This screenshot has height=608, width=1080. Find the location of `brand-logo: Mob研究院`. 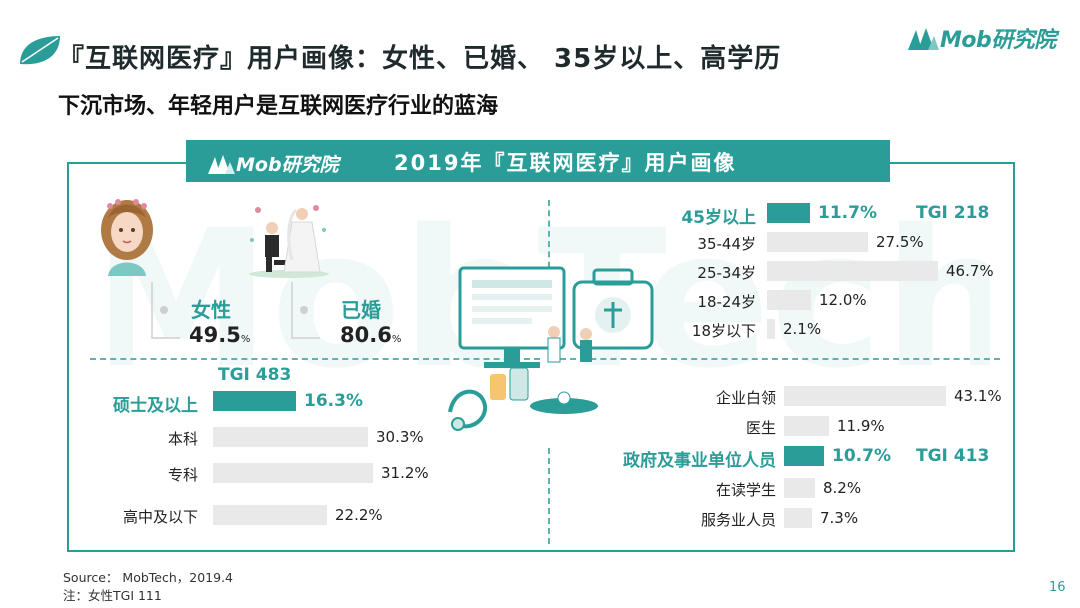

brand-logo: Mob研究院 is located at coordinates (981, 38).